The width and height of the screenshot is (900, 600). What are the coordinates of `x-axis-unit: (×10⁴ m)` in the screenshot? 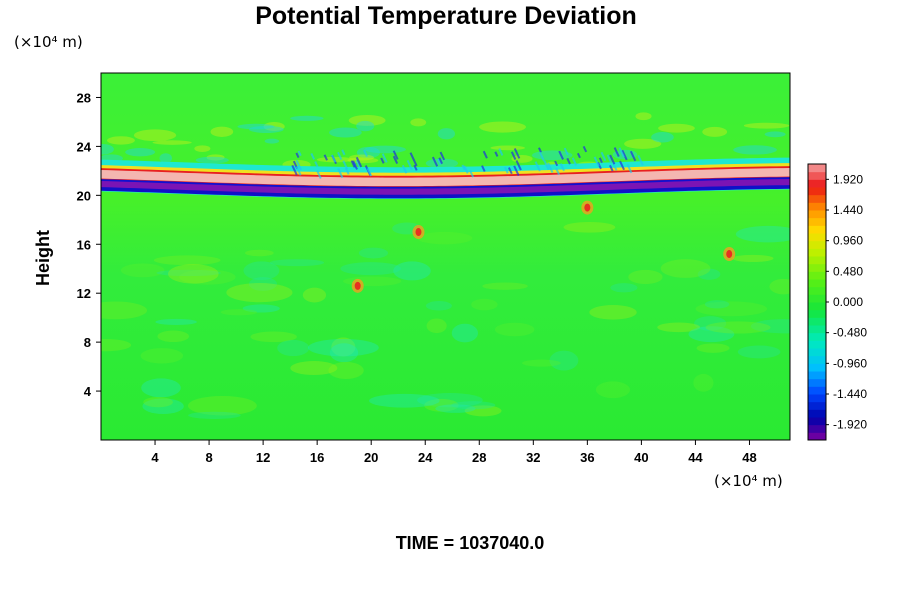 It's located at (748, 481).